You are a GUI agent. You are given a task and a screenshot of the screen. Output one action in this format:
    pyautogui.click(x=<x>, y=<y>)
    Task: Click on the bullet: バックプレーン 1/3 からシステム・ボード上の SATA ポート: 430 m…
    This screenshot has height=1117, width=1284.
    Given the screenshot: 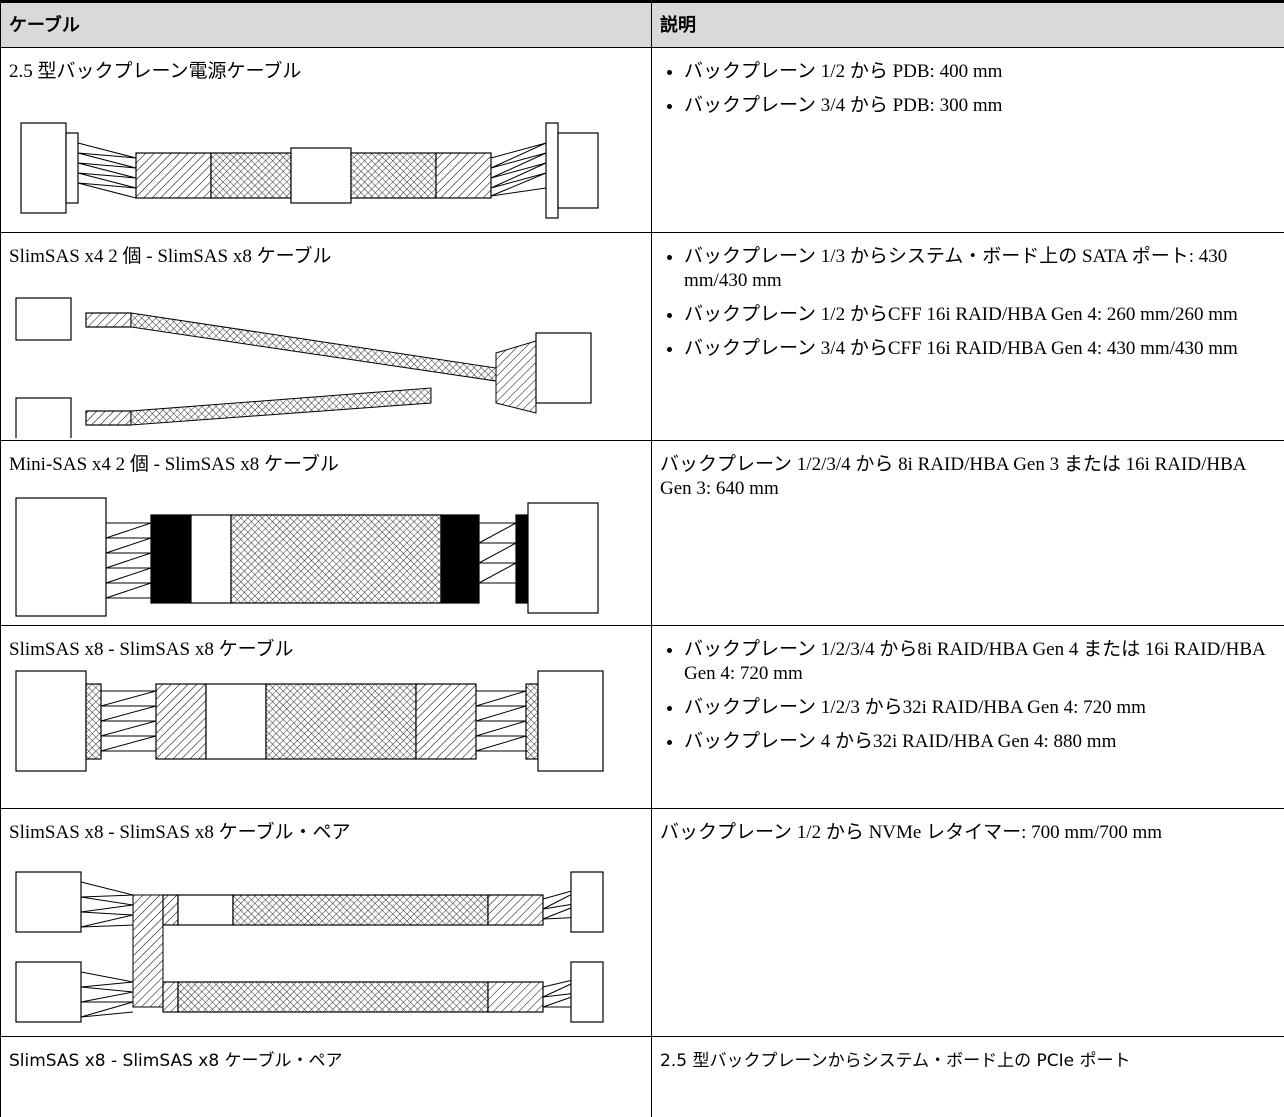 What is the action you would take?
    pyautogui.click(x=980, y=269)
    